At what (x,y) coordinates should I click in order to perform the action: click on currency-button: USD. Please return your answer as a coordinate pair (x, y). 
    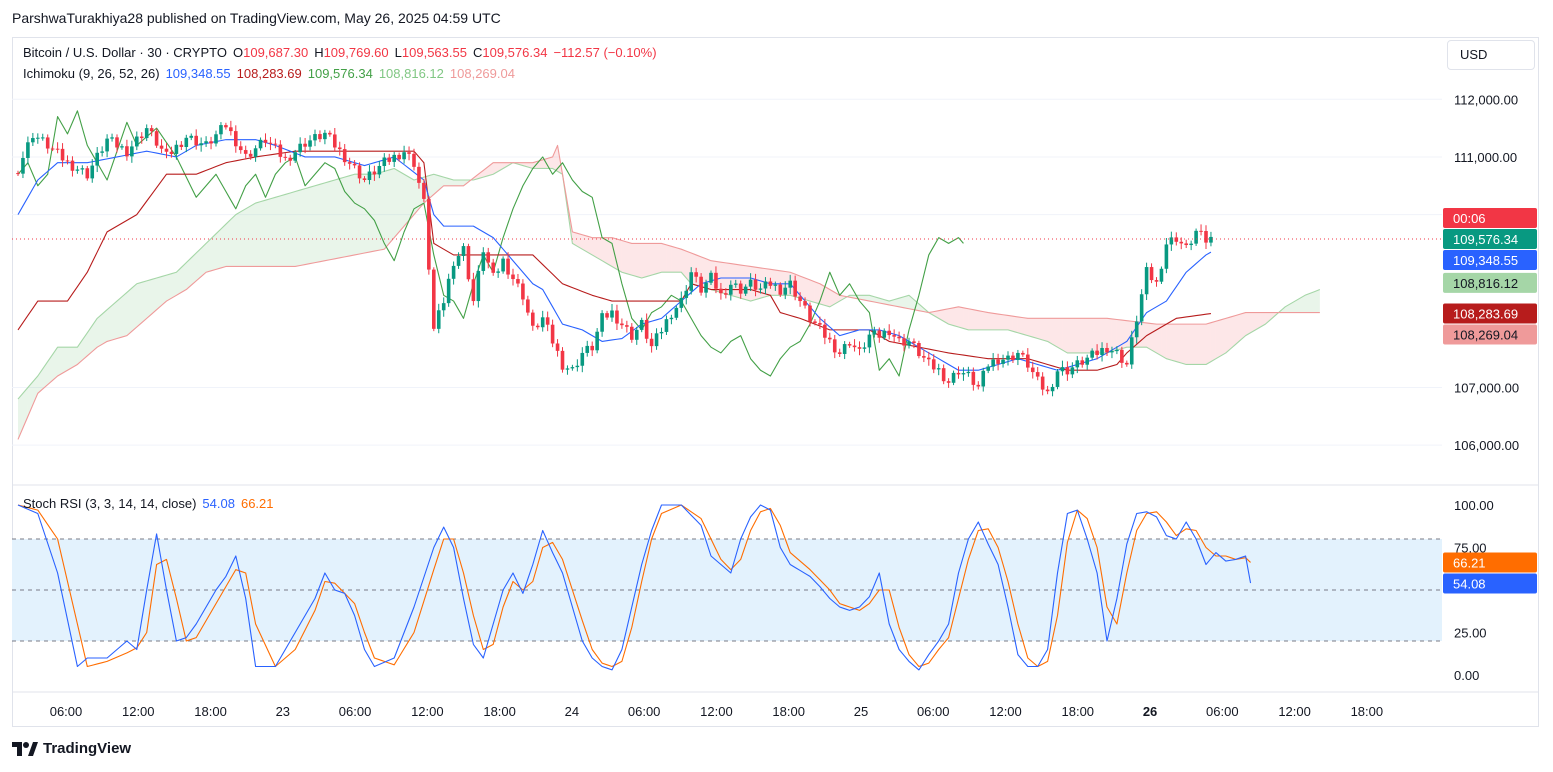
    Looking at the image, I should click on (1491, 55).